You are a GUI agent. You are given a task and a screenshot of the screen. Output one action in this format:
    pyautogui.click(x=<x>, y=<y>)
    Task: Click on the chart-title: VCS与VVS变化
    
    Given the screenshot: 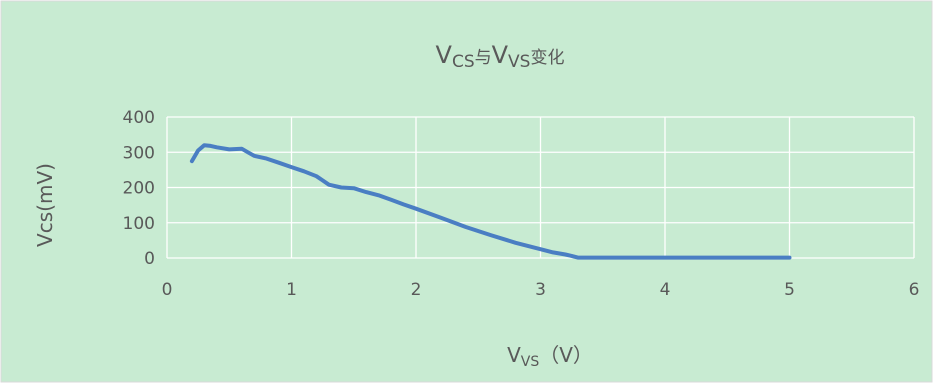 What is the action you would take?
    pyautogui.click(x=500, y=56)
    